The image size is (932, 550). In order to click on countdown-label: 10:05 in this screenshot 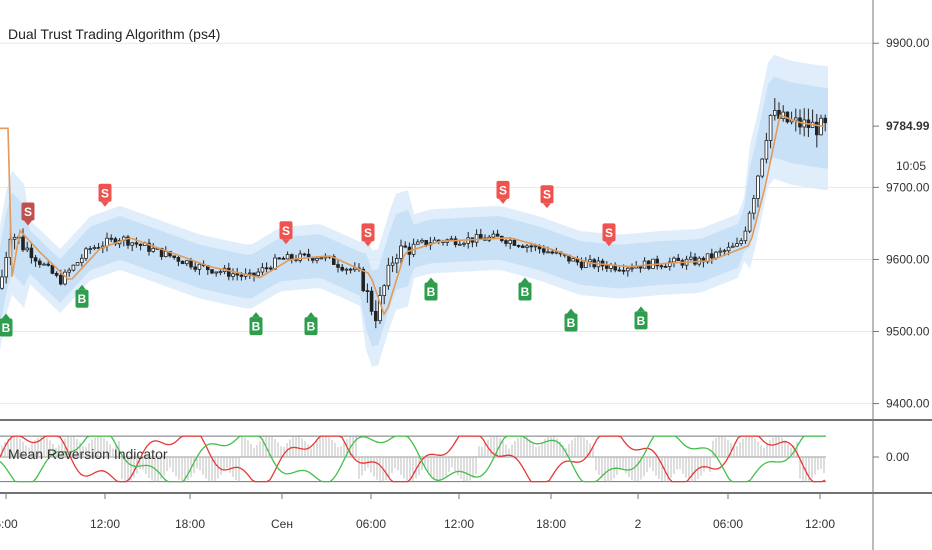, I will do `click(911, 166)`.